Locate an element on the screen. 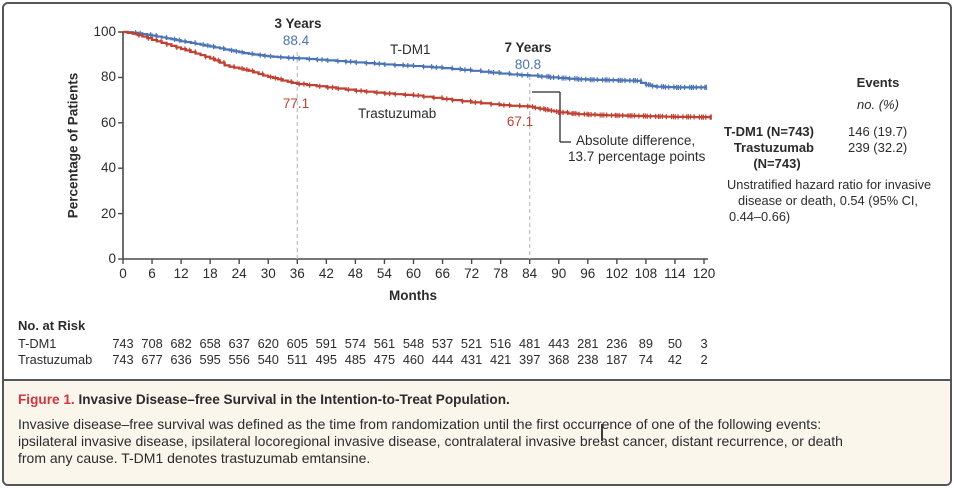 The image size is (954, 488). events-row-trastuzumab-label2: (N=743) is located at coordinates (777, 163).